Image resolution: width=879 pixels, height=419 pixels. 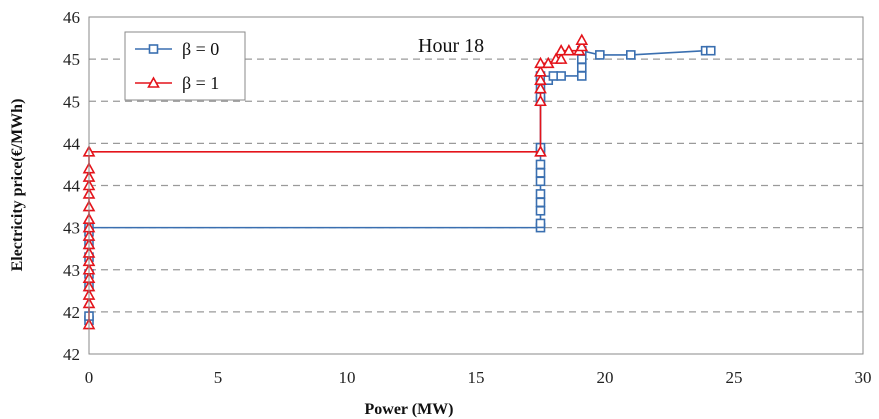 What do you see at coordinates (71, 270) in the screenshot?
I see `y-tick-label-2: 43` at bounding box center [71, 270].